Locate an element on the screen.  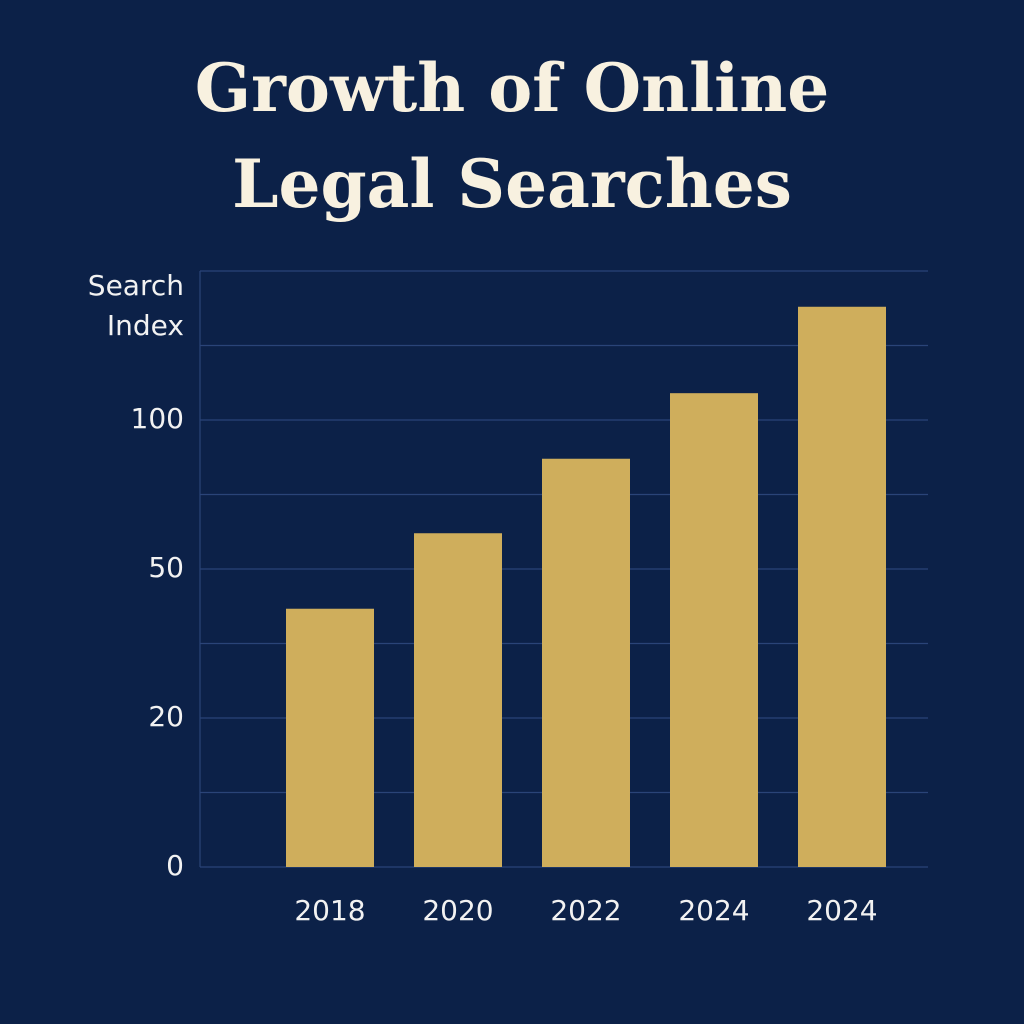
x-tick-label: 2018 is located at coordinates (329, 910).